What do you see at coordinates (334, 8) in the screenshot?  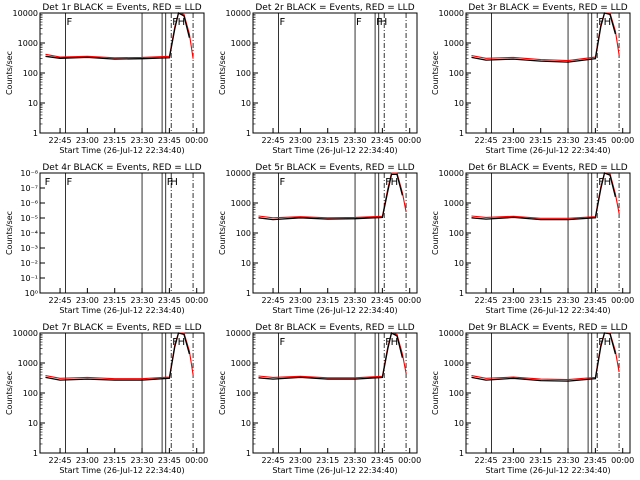 I see `chart-title: Det 2r BLACK = Events, RED = LLD` at bounding box center [334, 8].